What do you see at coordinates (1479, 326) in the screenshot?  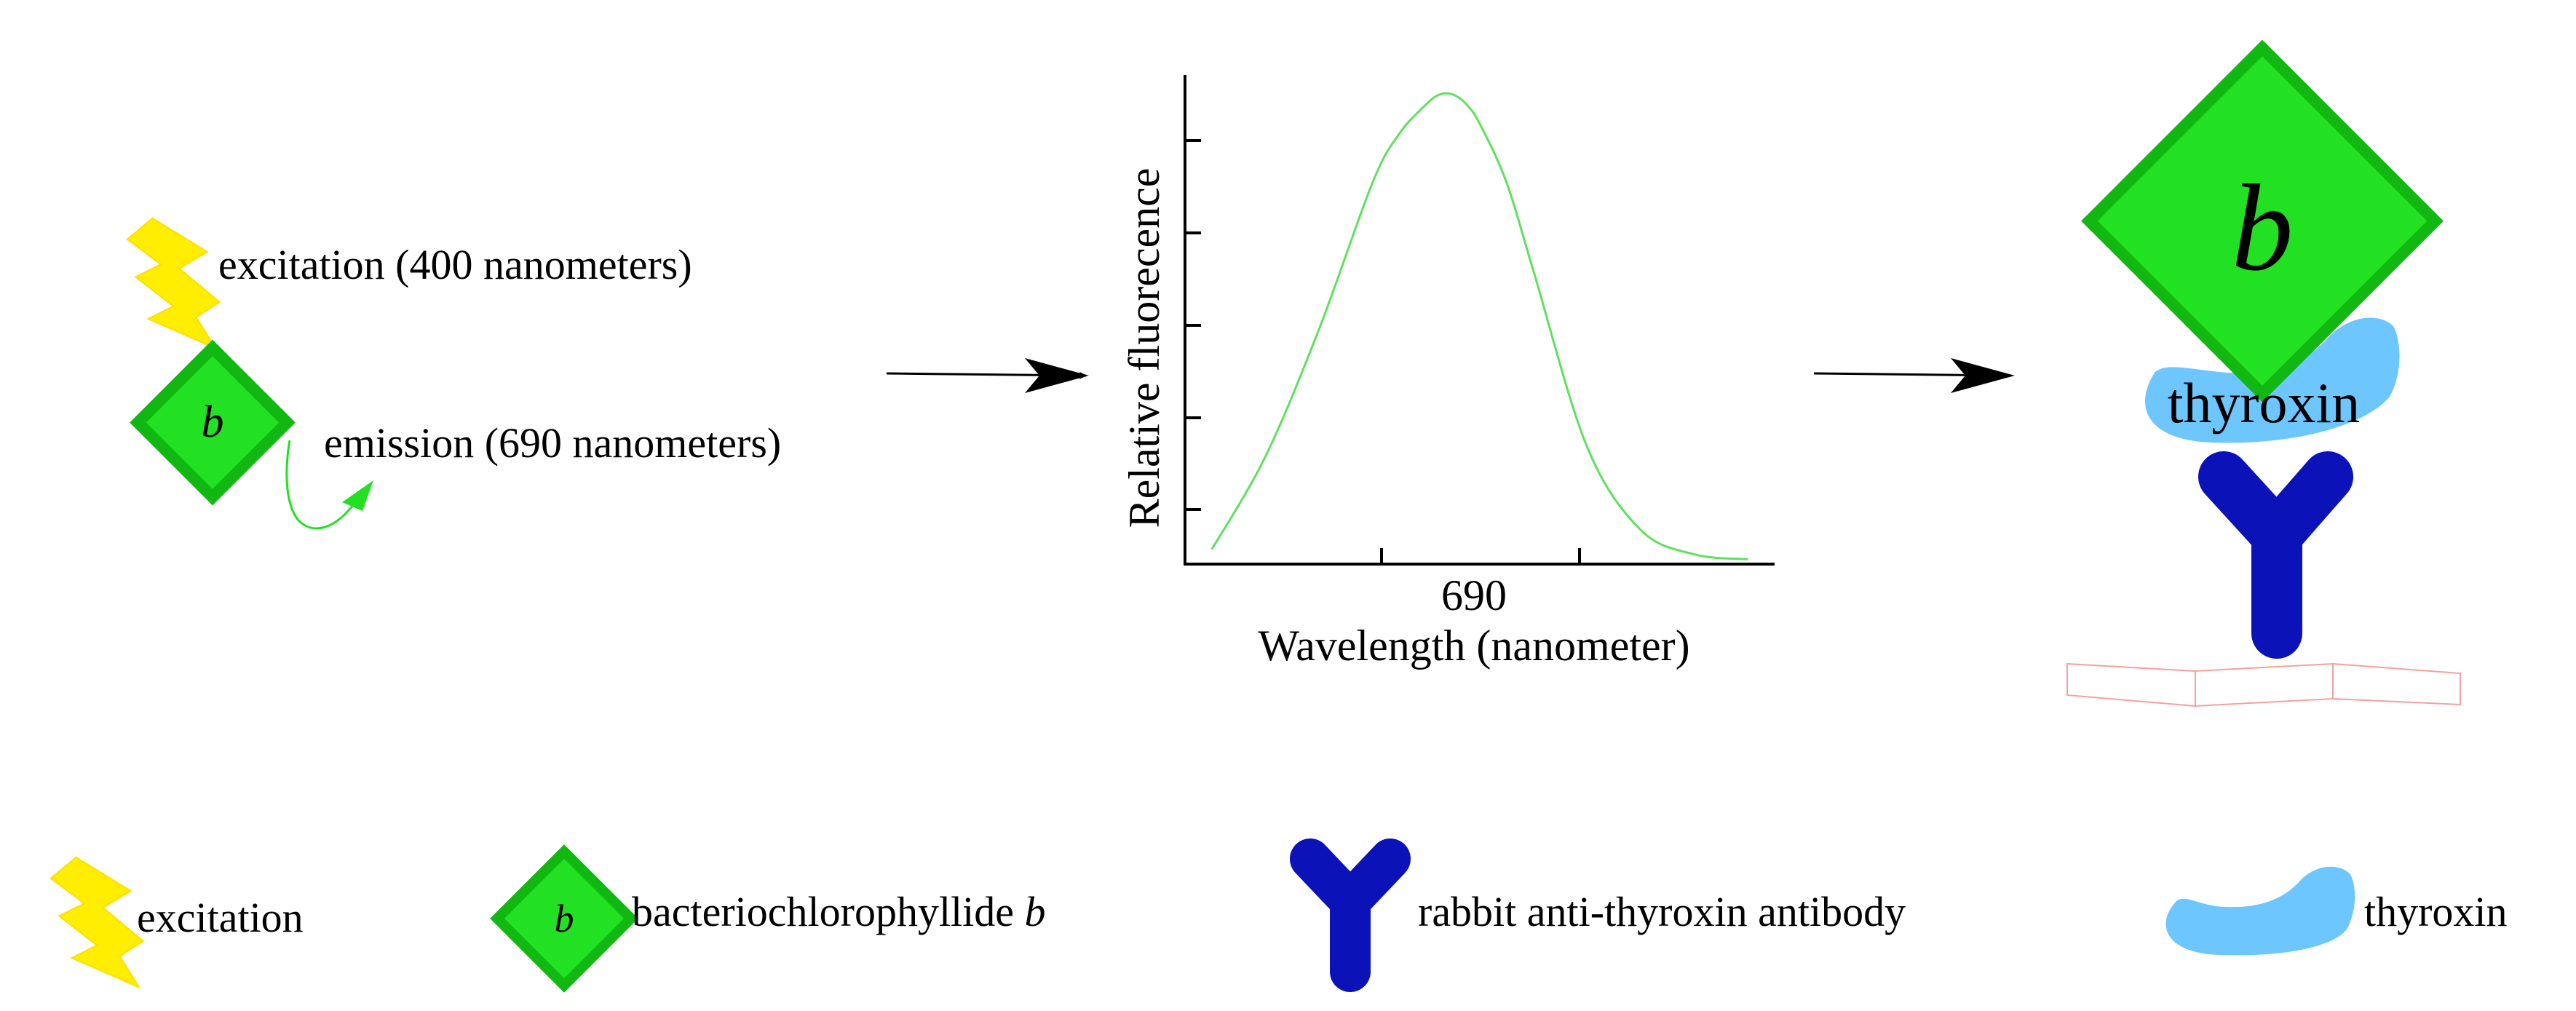 I see `spectrum-line` at bounding box center [1479, 326].